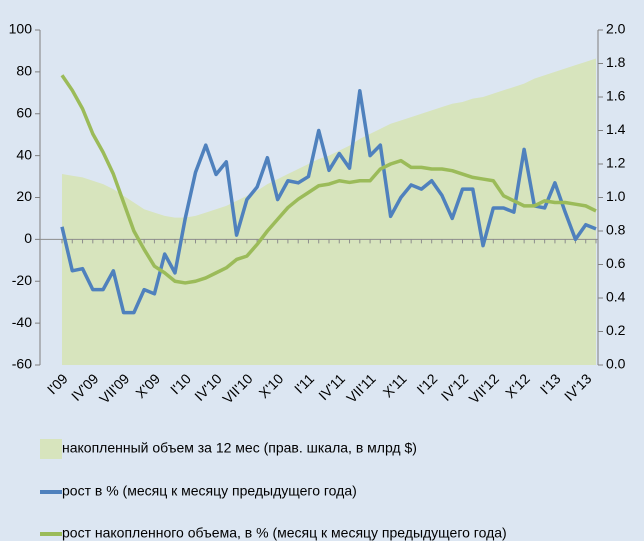 The width and height of the screenshot is (644, 541). What do you see at coordinates (616, 96) in the screenshot?
I see `y2-tick-label: 1.6` at bounding box center [616, 96].